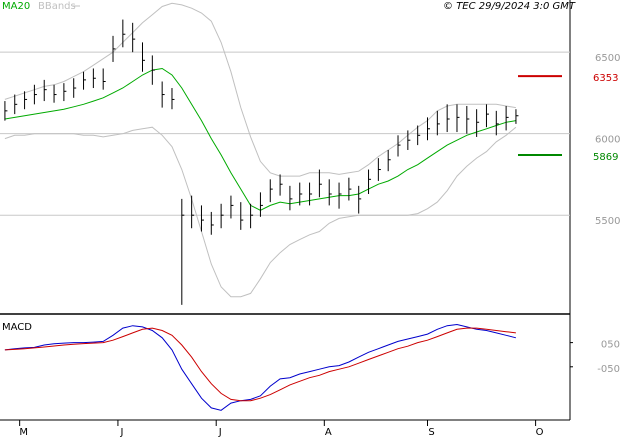 The height and width of the screenshot is (440, 627). Describe the element at coordinates (607, 221) in the screenshot. I see `y-tick-label: 5500` at that location.